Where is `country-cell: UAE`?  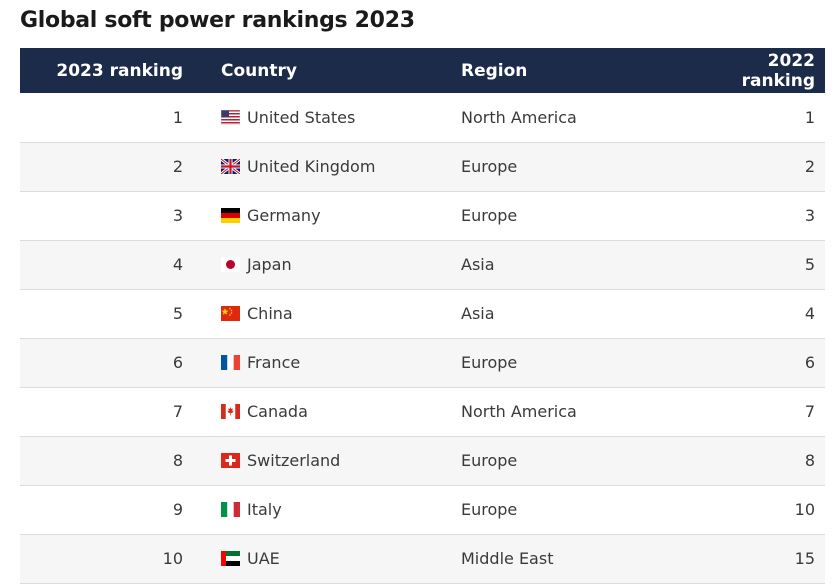 country-cell: UAE is located at coordinates (341, 558).